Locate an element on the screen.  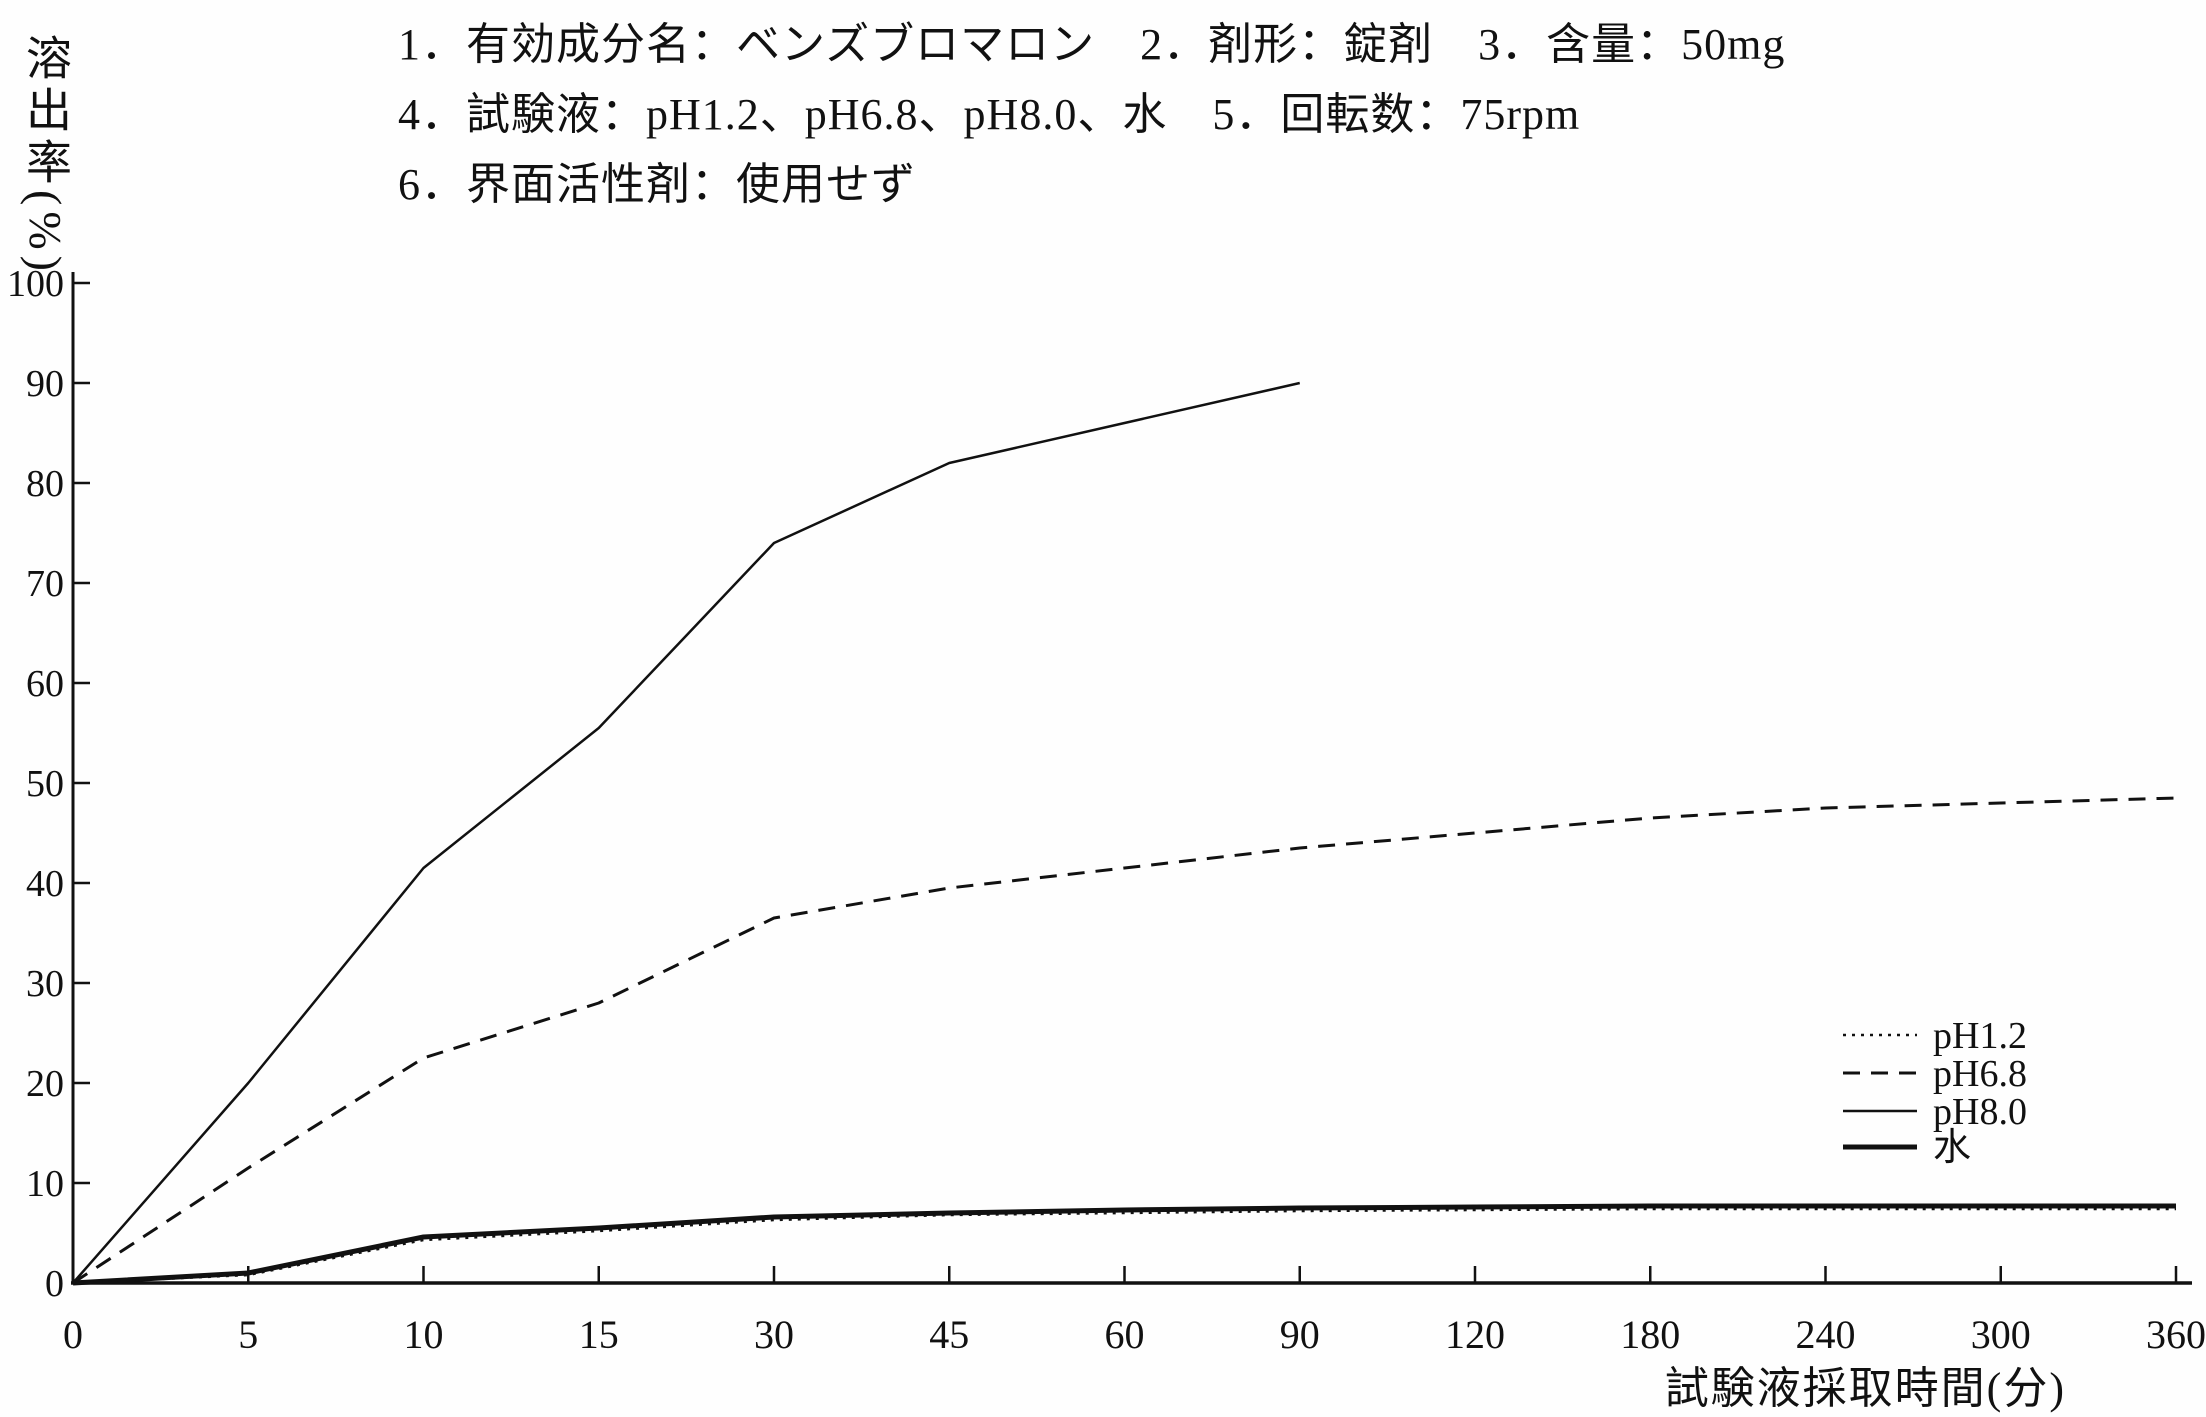
x-tick-label: 180 is located at coordinates (1650, 1334).